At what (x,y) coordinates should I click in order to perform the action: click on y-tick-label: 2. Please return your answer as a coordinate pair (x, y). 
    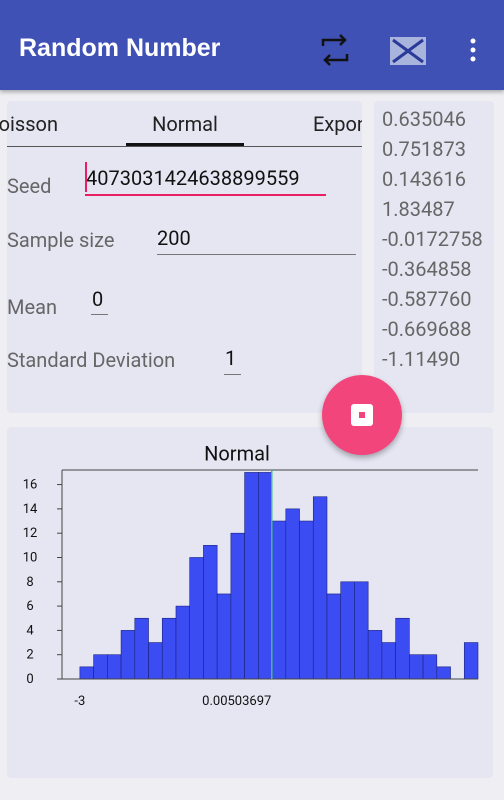
    Looking at the image, I should click on (29, 655).